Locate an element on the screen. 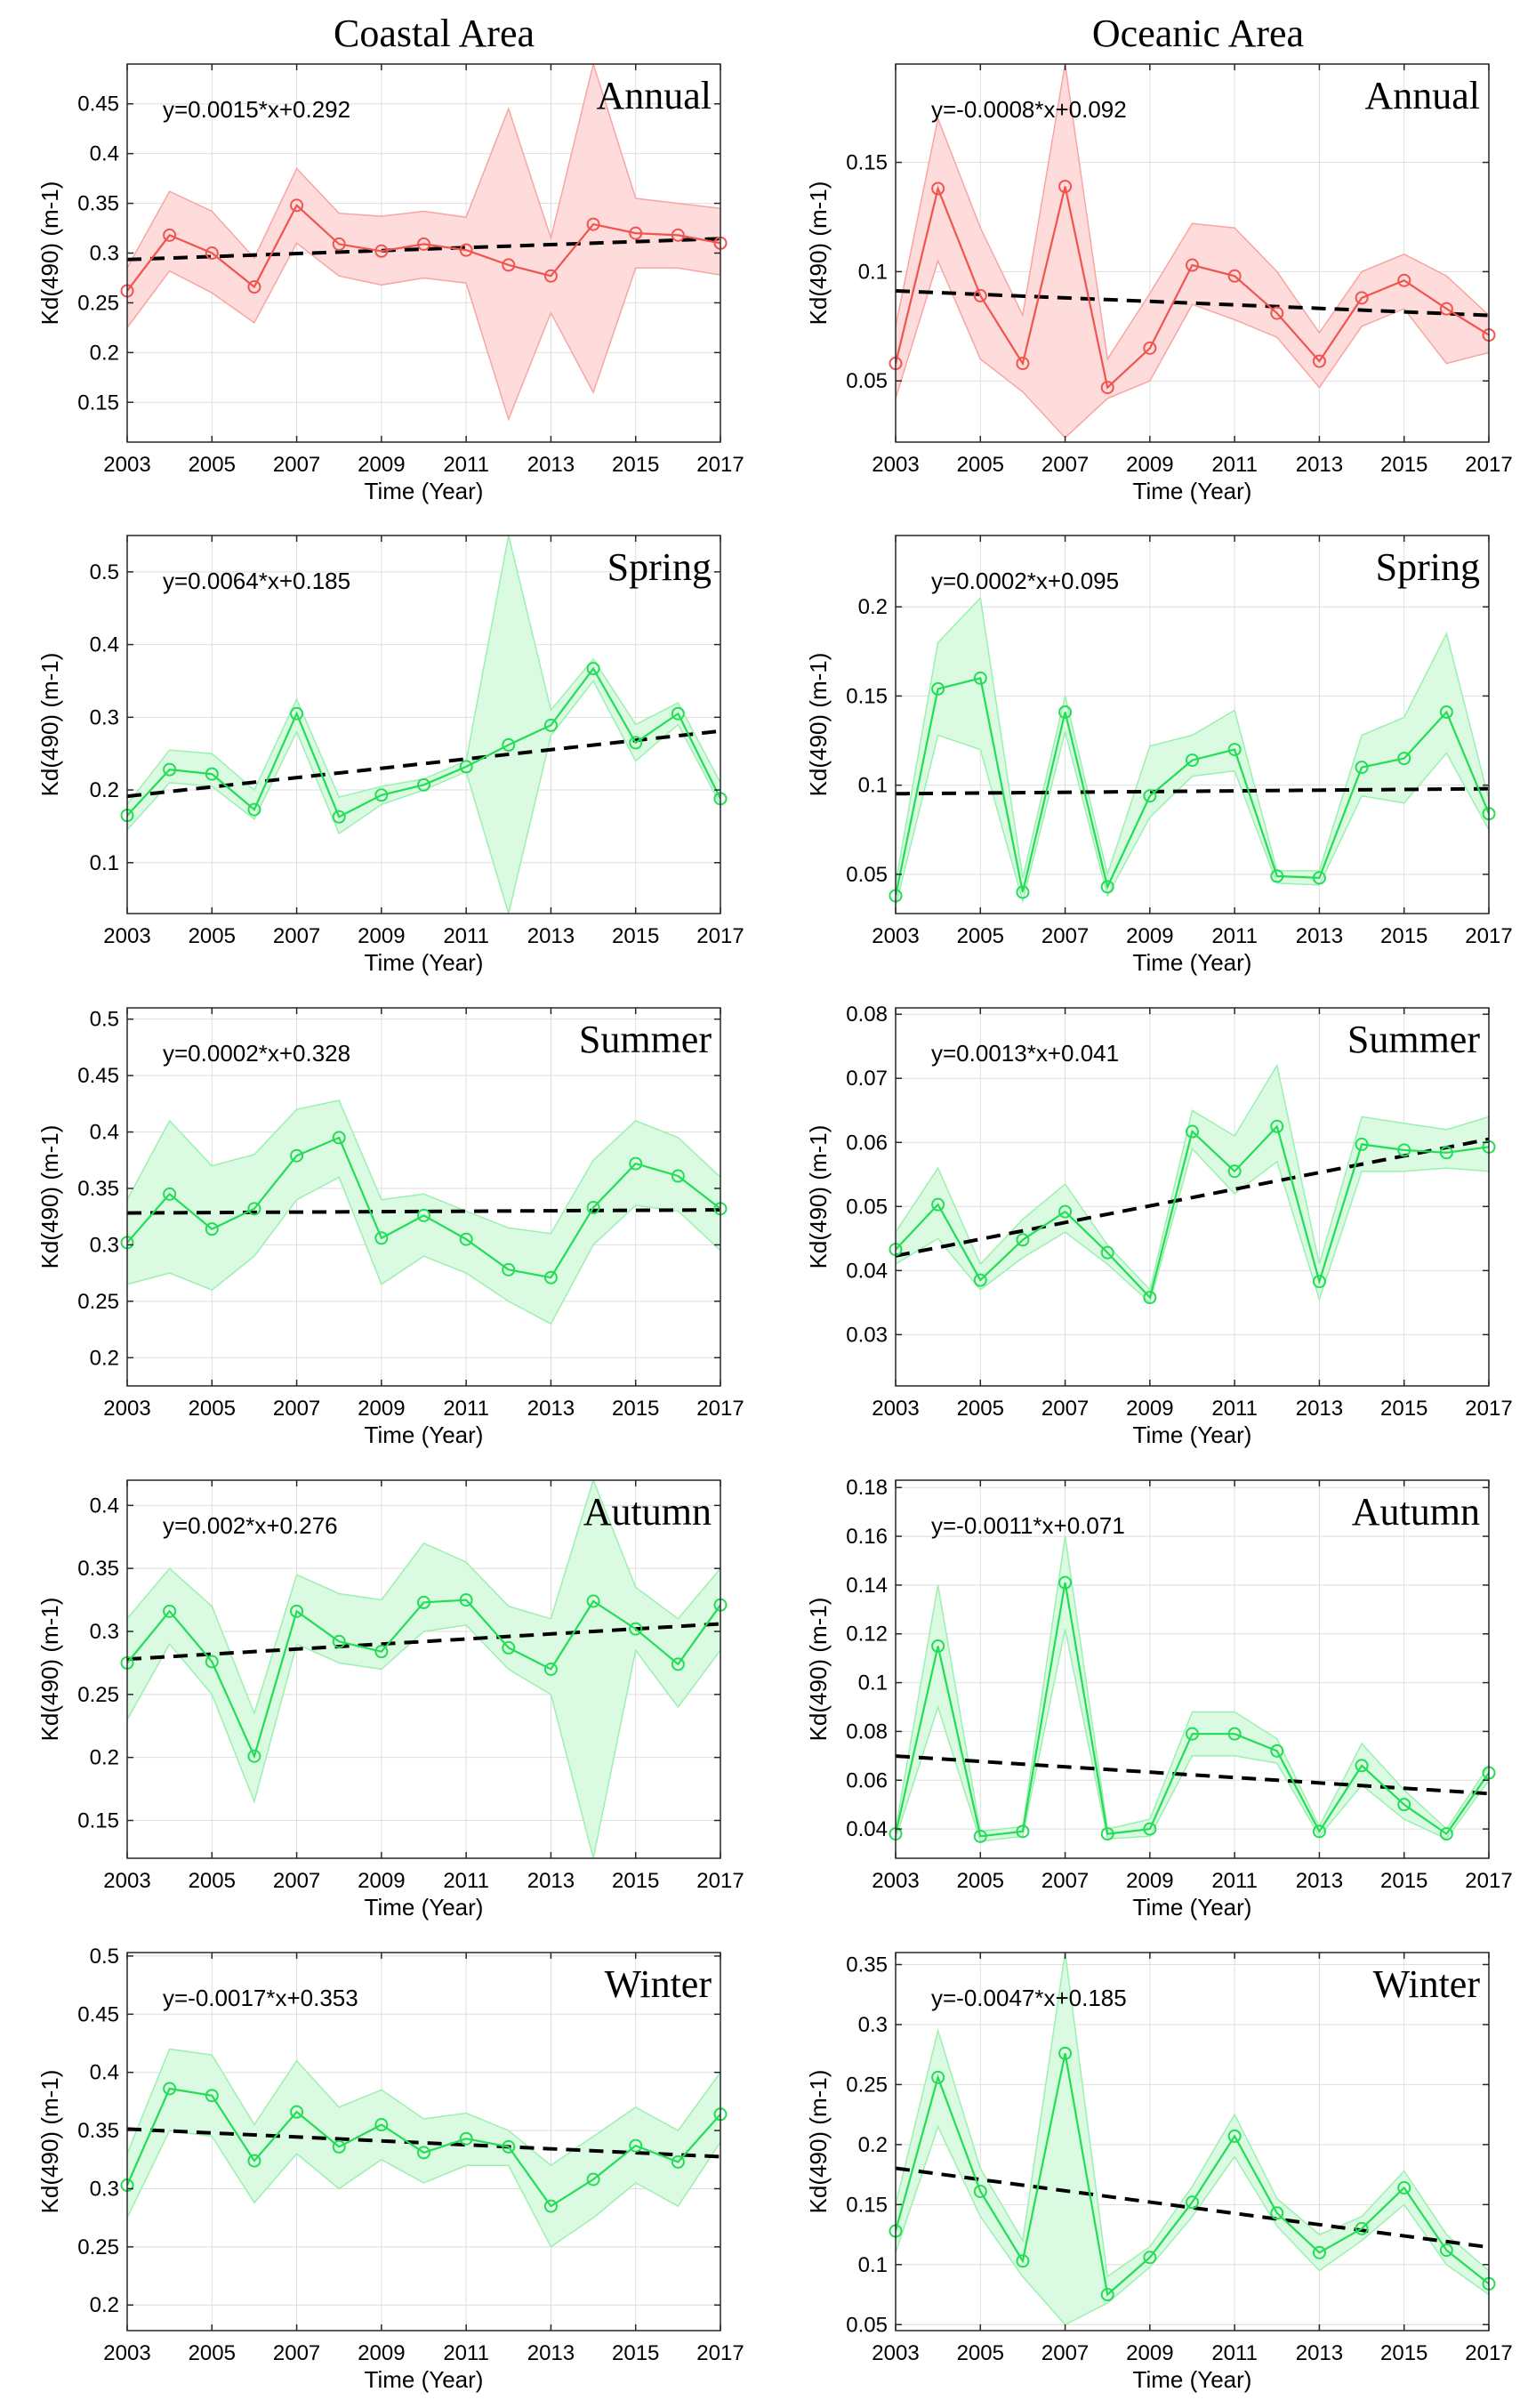 This screenshot has width=1536, height=2408. oceanic-spring-trend-line is located at coordinates (1192, 791).